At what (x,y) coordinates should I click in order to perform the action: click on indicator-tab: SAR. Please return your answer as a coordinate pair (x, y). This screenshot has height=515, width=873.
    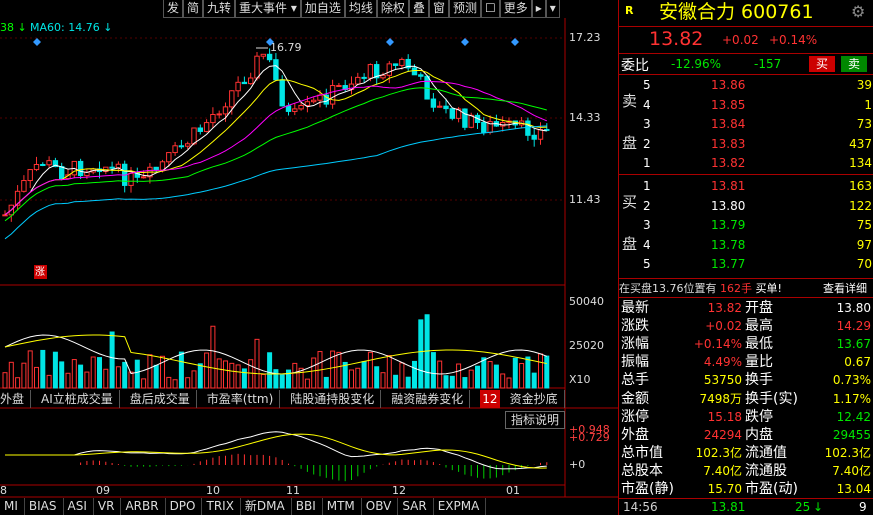
    Looking at the image, I should click on (416, 506).